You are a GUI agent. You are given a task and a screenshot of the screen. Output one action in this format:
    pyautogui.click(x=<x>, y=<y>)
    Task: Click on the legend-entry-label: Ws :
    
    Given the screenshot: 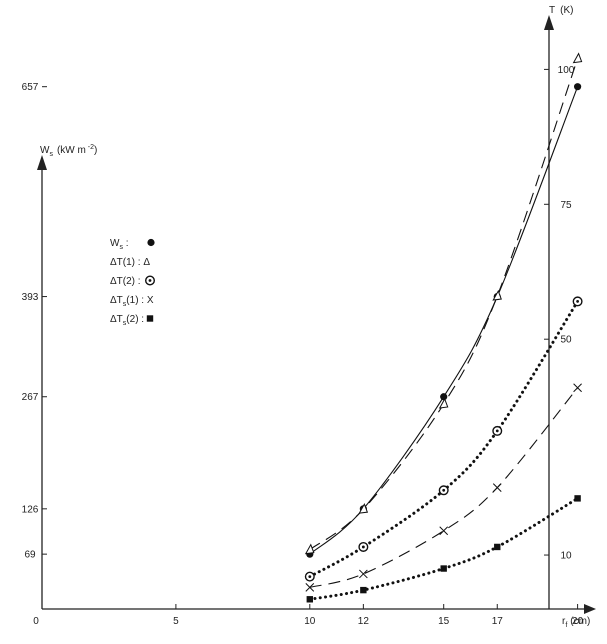 What is the action you would take?
    pyautogui.click(x=119, y=244)
    